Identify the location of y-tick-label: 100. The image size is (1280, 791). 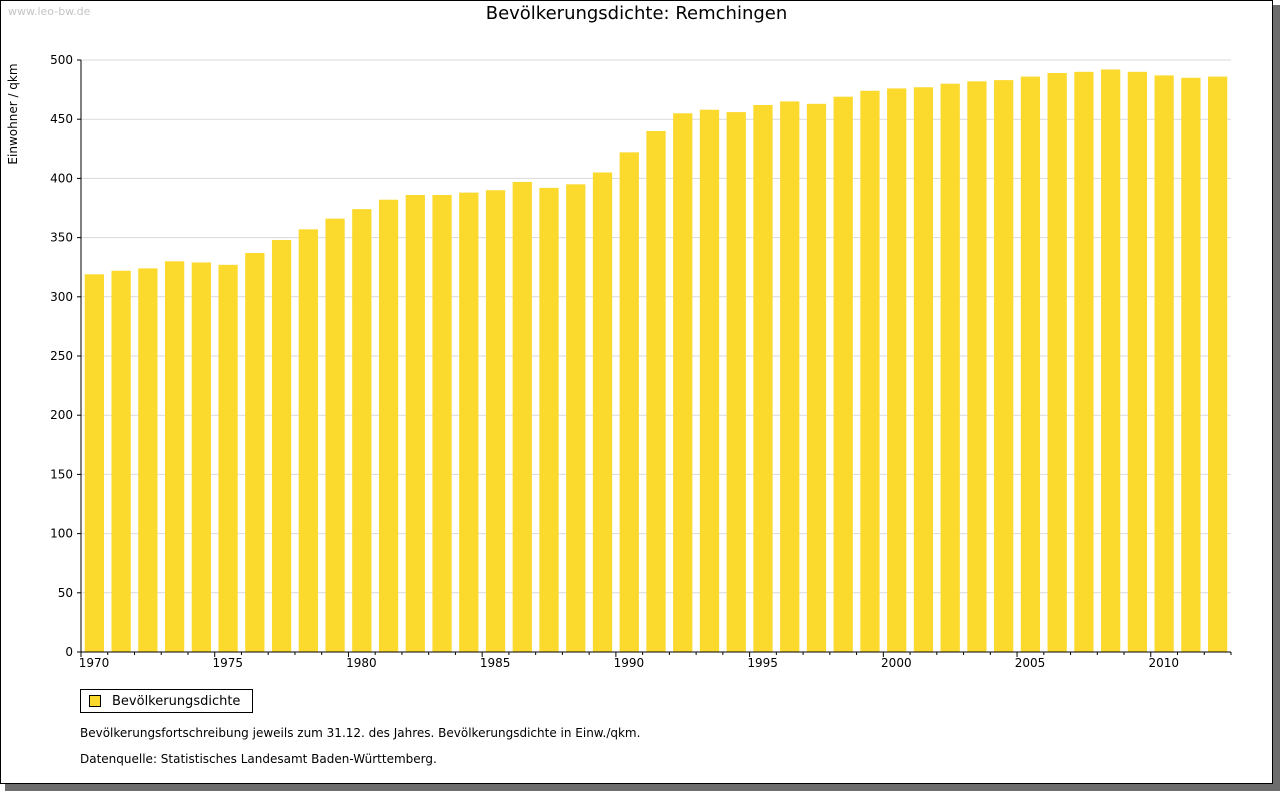
(61, 534).